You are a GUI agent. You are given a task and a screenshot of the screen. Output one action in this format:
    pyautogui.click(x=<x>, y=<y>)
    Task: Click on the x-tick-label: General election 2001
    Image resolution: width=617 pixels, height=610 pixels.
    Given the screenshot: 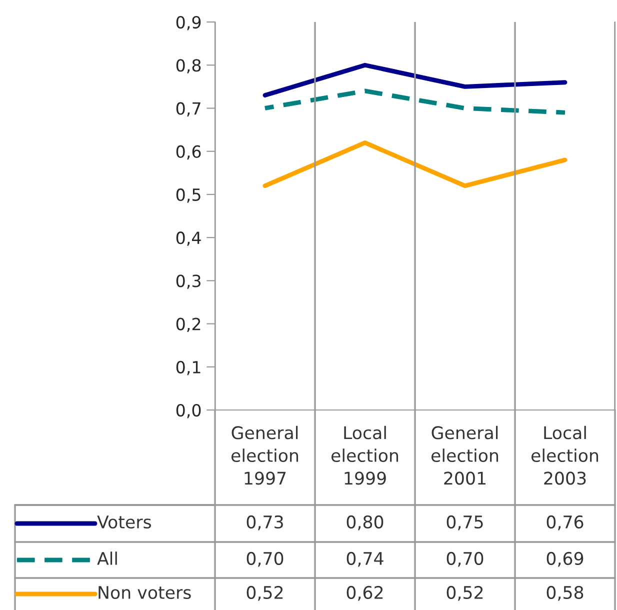 What is the action you would take?
    pyautogui.click(x=464, y=455)
    